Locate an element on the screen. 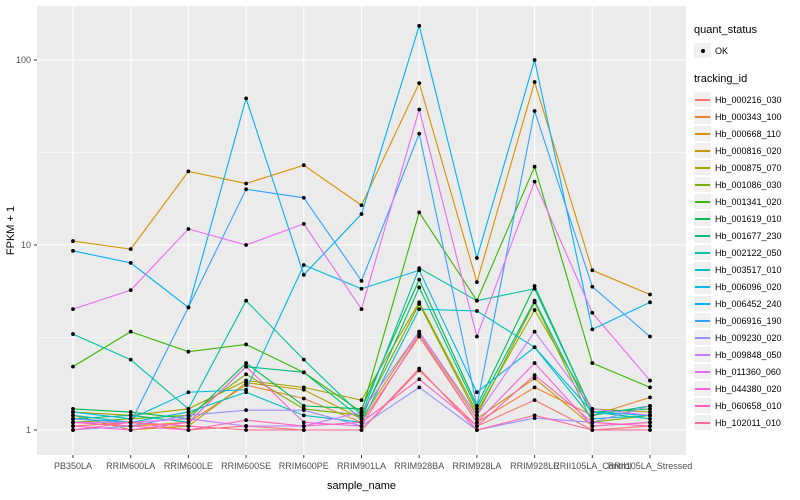 The height and width of the screenshot is (500, 800). legend-entry-Hb_001677_230: Hb_001677_230 is located at coordinates (746, 235).